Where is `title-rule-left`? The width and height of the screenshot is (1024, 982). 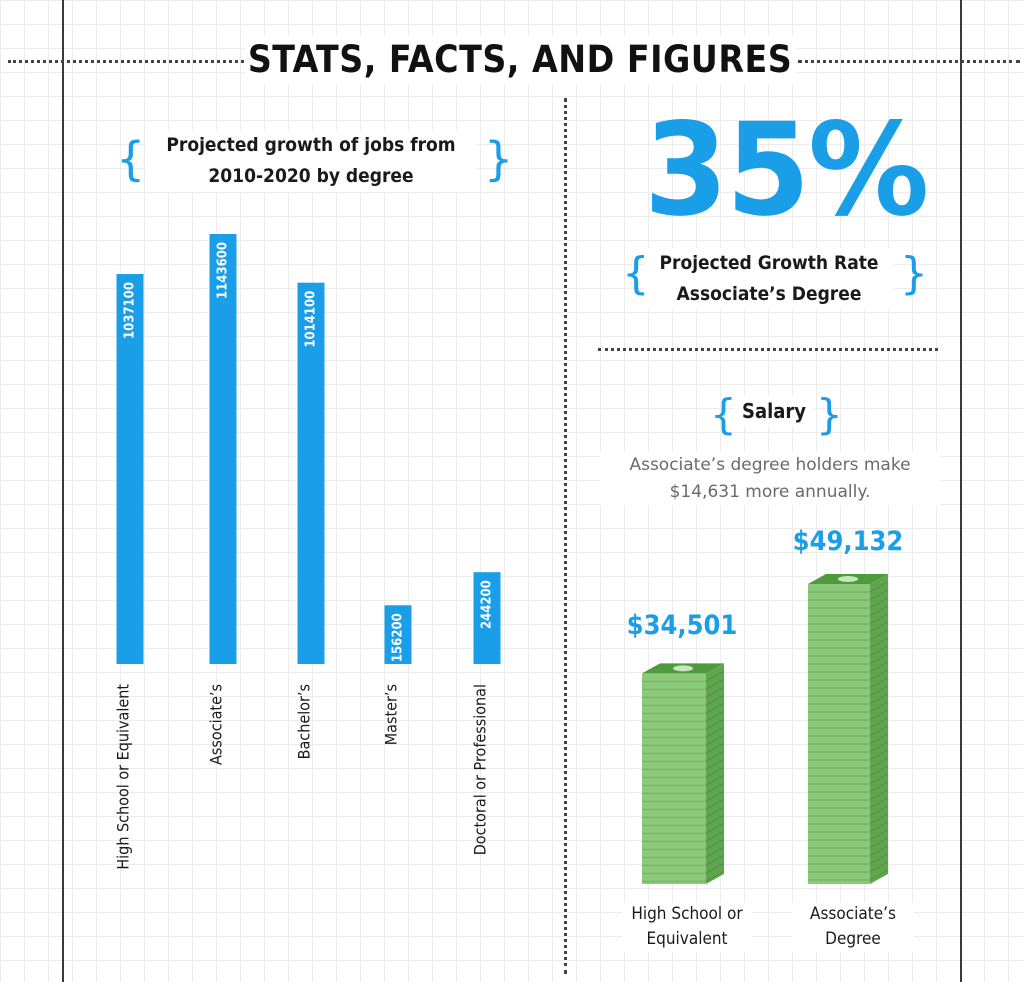 title-rule-left is located at coordinates (126, 61).